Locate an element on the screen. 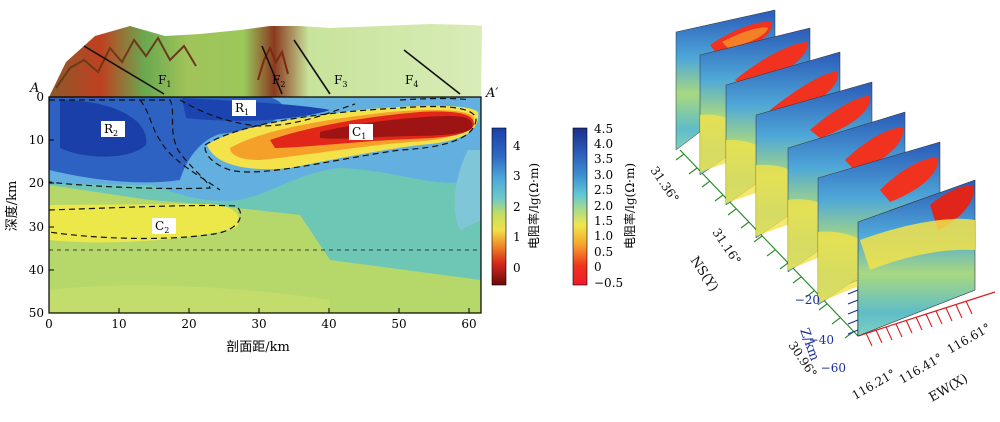  colorbar-3d-tick: 0 is located at coordinates (598, 267).